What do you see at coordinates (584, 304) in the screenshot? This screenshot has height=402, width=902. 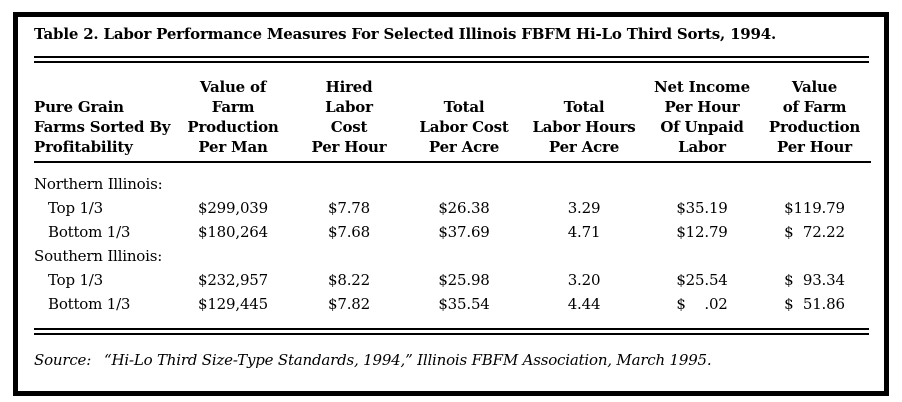 I see `cell-value: 4.44` at bounding box center [584, 304].